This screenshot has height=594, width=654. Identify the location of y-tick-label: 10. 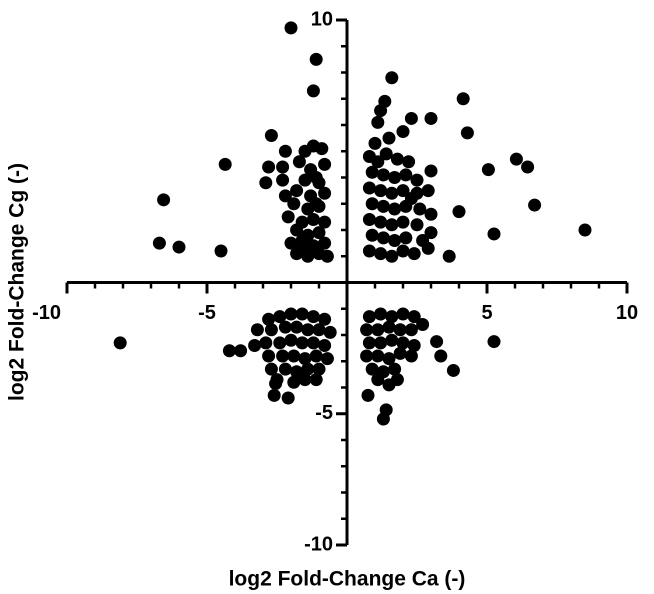
(322, 19).